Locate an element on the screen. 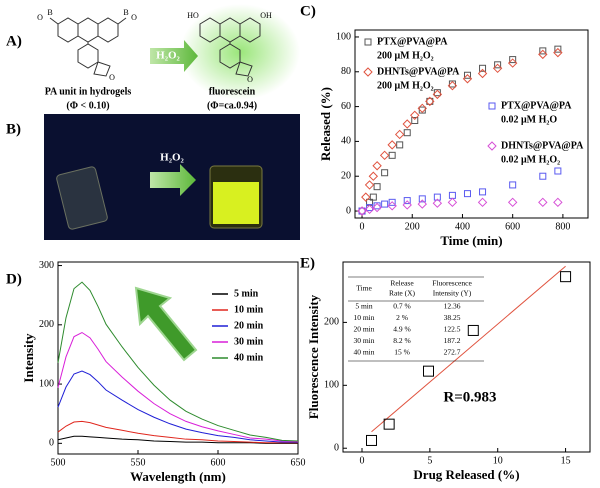  y-axis-label: Intensity is located at coordinates (28, 358).